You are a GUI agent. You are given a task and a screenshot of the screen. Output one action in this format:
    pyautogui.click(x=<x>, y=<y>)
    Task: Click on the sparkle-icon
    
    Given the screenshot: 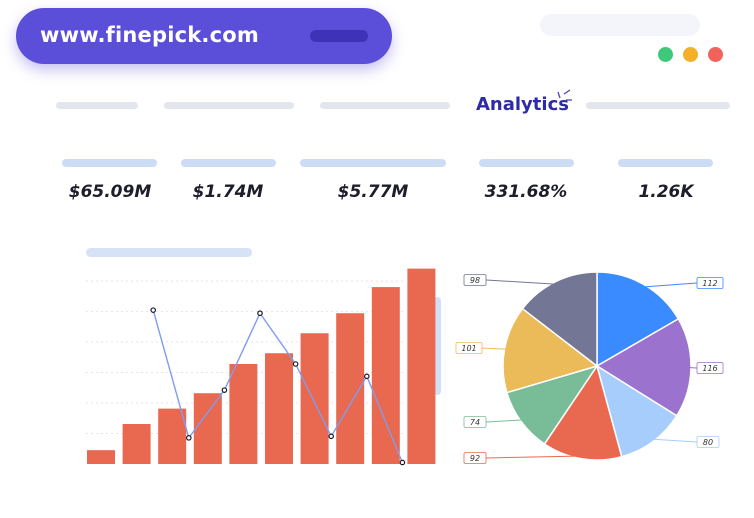 What is the action you would take?
    pyautogui.click(x=564, y=95)
    